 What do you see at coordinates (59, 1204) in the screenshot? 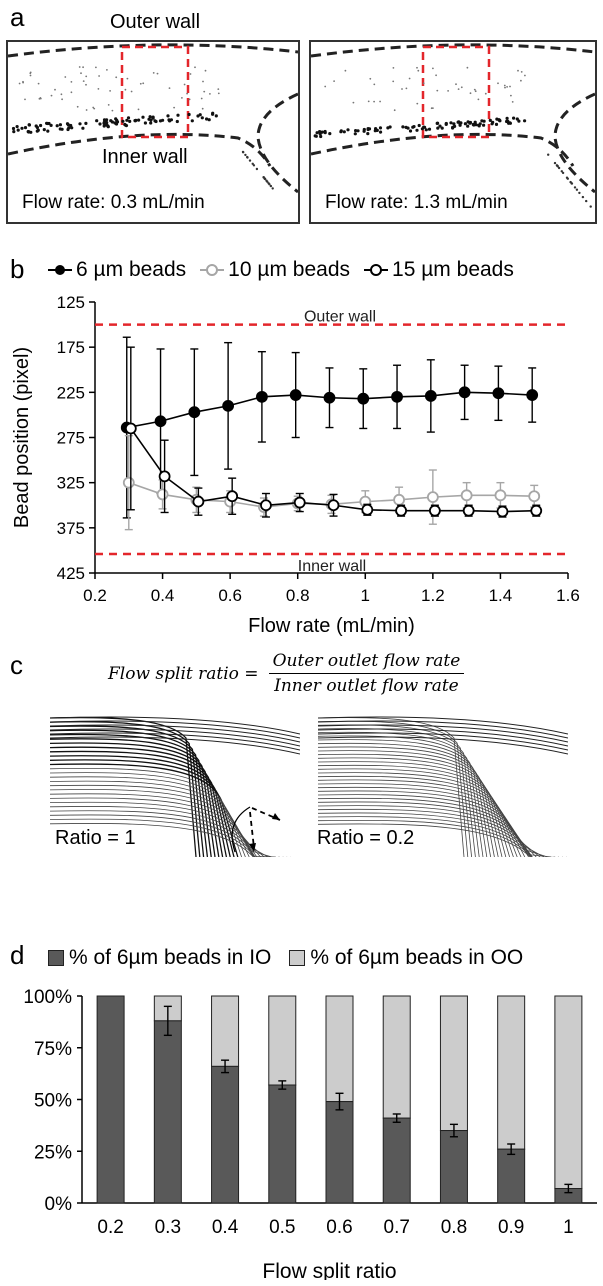
I see `y-tick-label: 0%` at bounding box center [59, 1204].